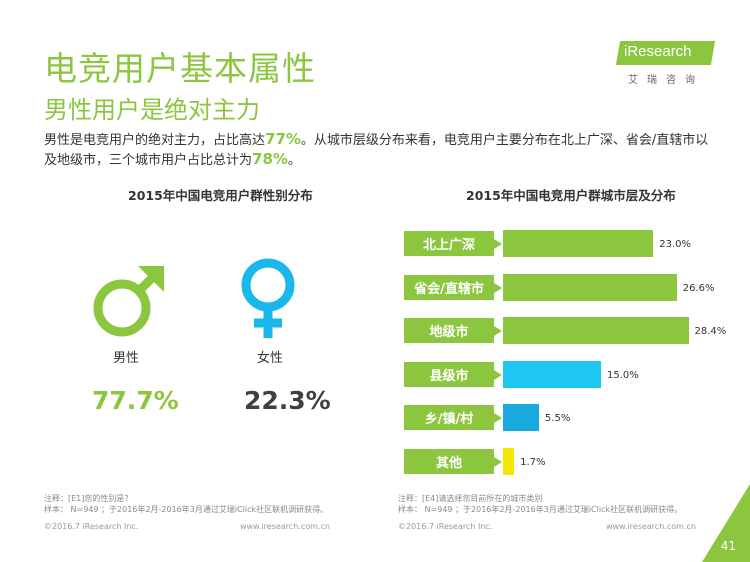 The width and height of the screenshot is (750, 562). I want to click on desc-part3: 。, so click(294, 160).